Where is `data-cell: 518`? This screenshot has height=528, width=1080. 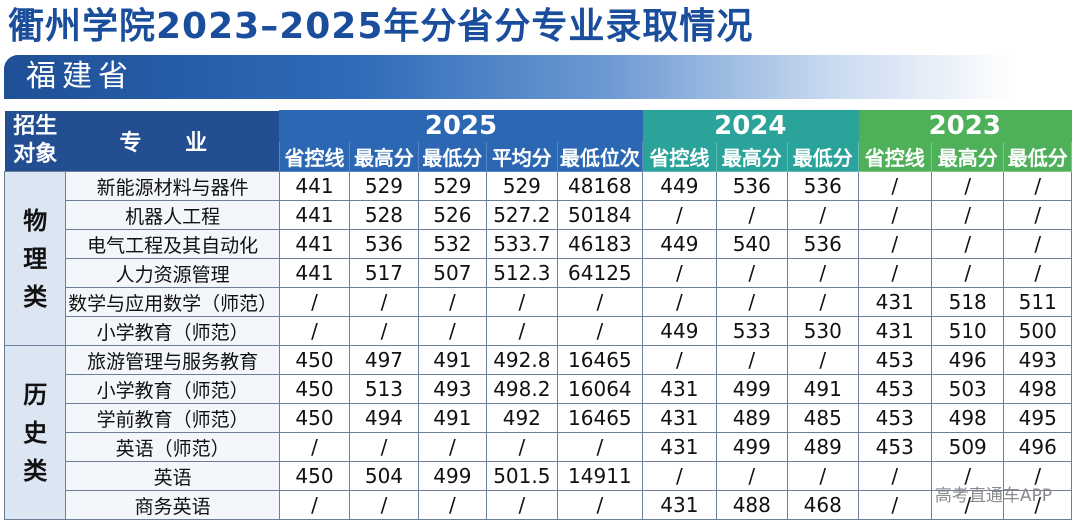 data-cell: 518 is located at coordinates (967, 302).